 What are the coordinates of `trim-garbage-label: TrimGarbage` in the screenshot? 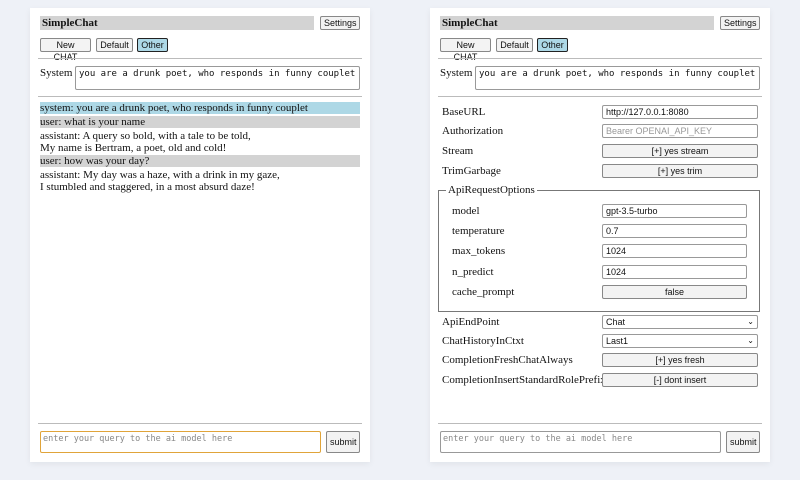 It's located at (471, 171).